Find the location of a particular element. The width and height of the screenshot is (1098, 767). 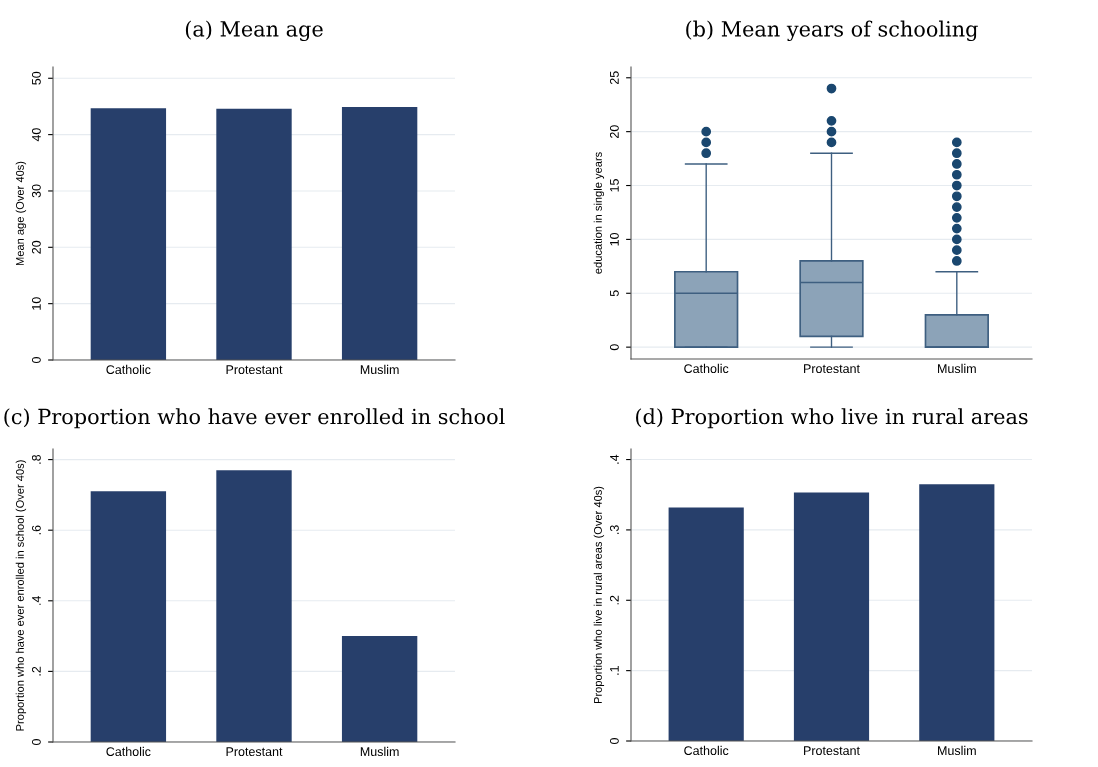

chart-title: (c) Proportion who have ever enrolled in school is located at coordinates (254, 418).